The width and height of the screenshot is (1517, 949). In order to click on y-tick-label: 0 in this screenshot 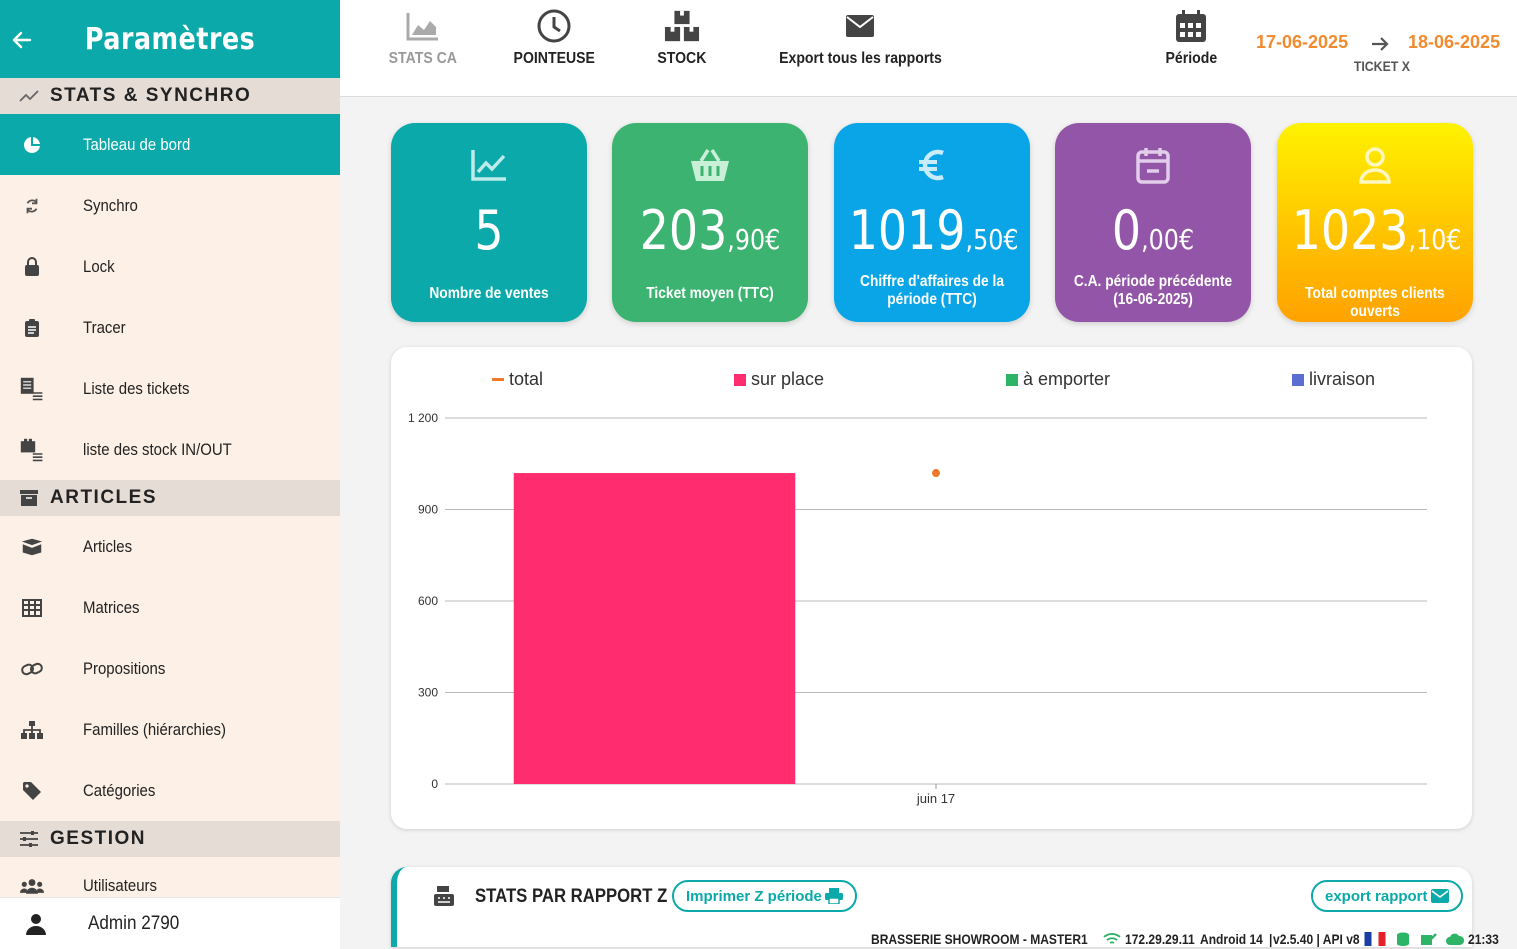, I will do `click(434, 784)`.